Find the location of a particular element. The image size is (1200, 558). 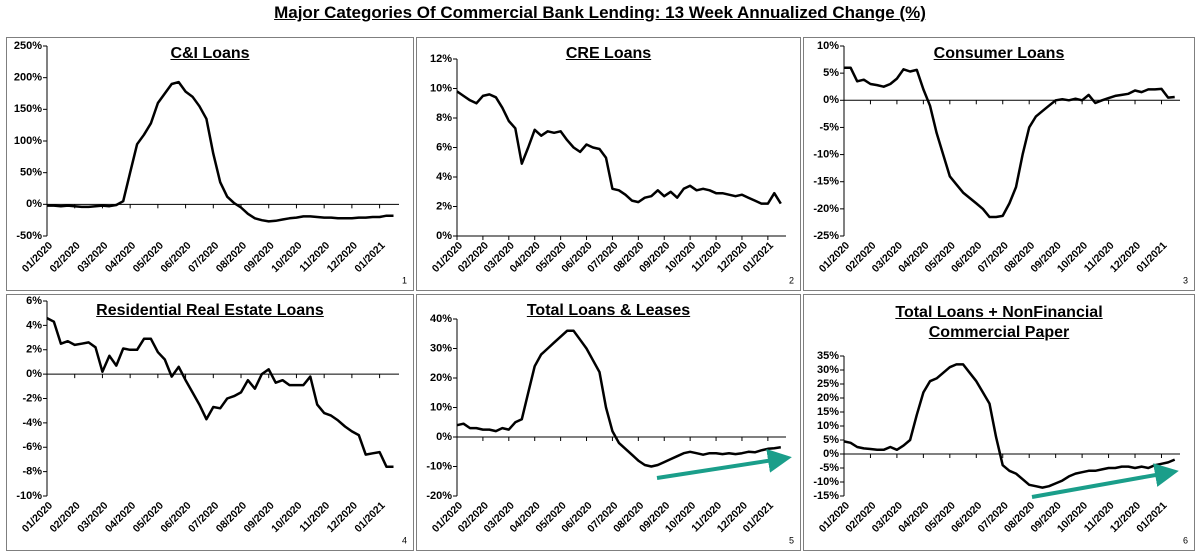

y-tick-label: 35% is located at coordinates (828, 356).